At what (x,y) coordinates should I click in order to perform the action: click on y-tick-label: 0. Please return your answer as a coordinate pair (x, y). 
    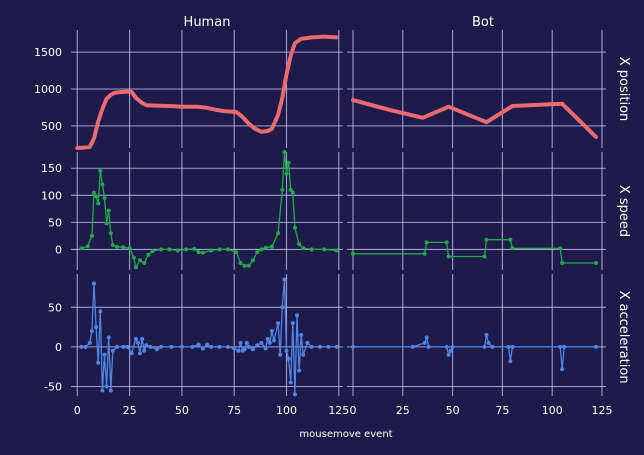
    Looking at the image, I should click on (58, 249).